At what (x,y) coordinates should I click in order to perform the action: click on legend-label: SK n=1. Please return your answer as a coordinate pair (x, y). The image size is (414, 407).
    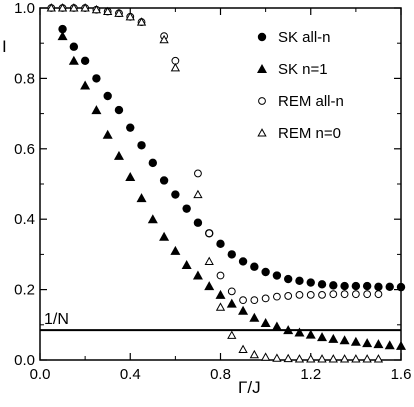
    Looking at the image, I should click on (303, 69).